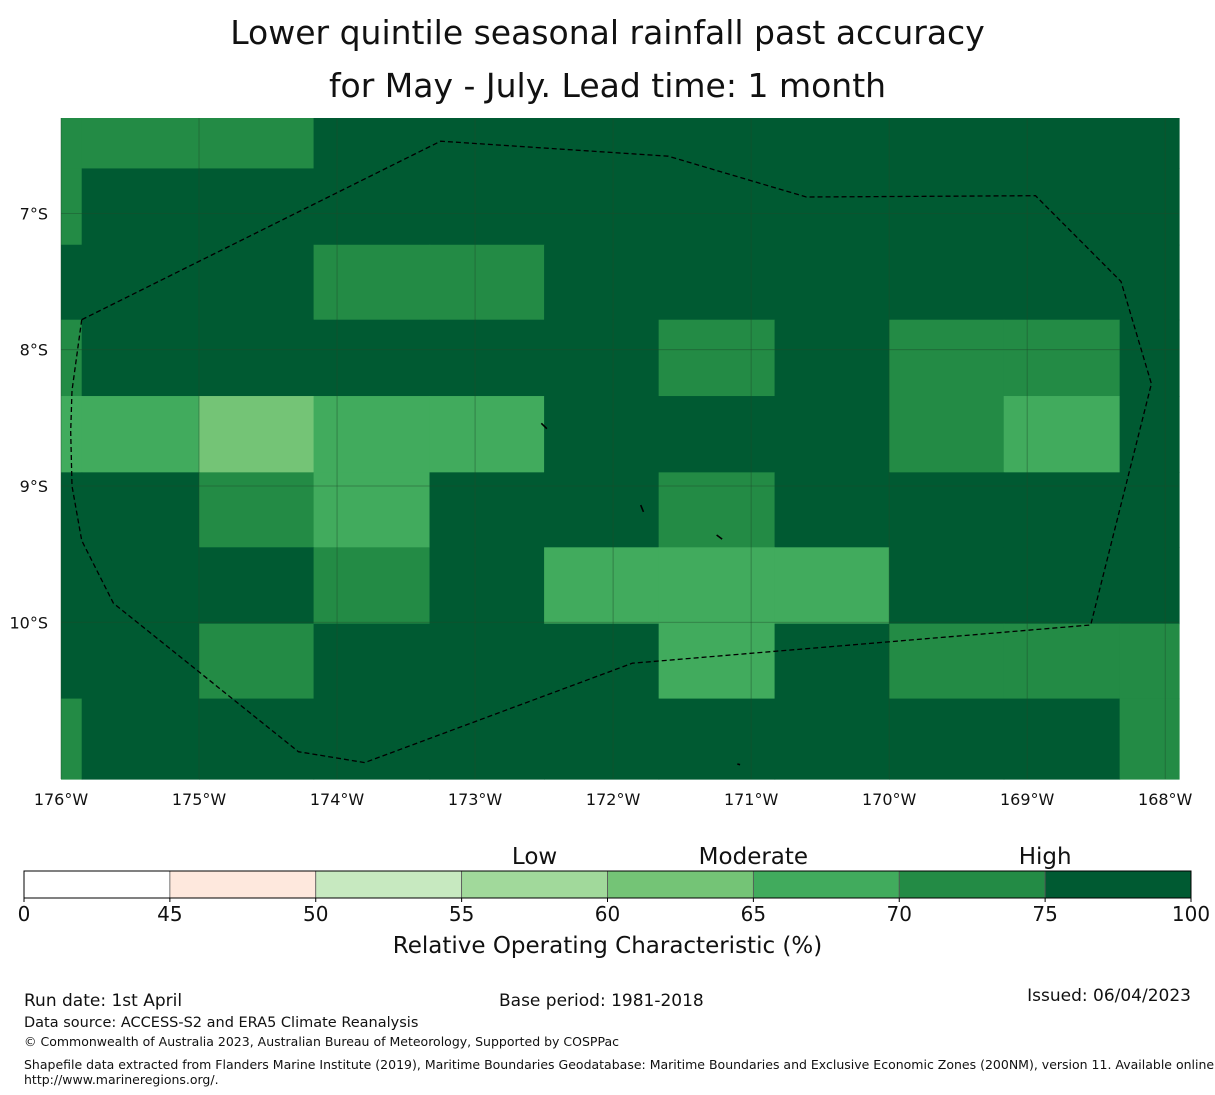 The height and width of the screenshot is (1095, 1215). What do you see at coordinates (34, 486) in the screenshot?
I see `latitude-tick-label: 9°S` at bounding box center [34, 486].